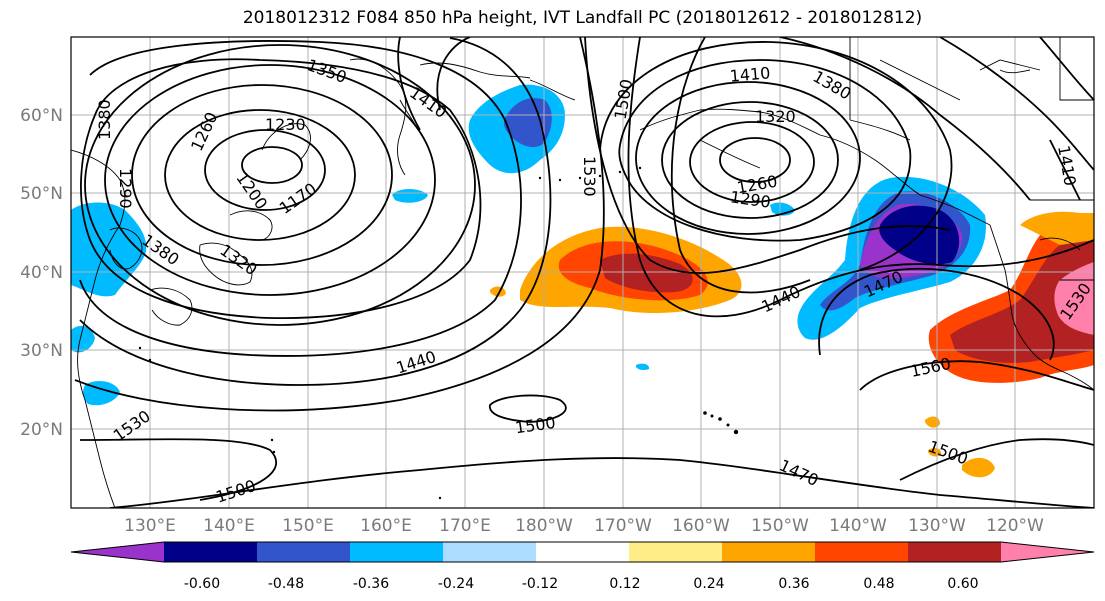 The image size is (1105, 601). I want to click on lat-label: 20°N, so click(41, 430).